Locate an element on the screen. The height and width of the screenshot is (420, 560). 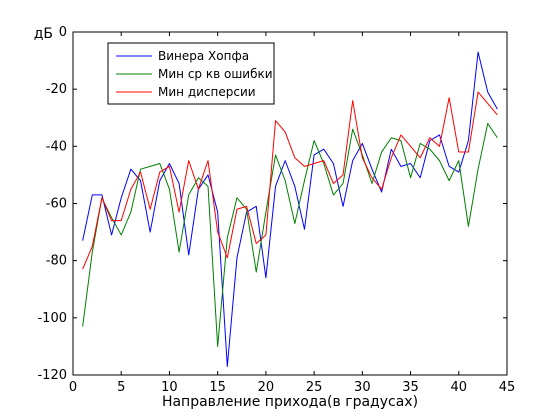
x-tick-label: 25 is located at coordinates (314, 387).